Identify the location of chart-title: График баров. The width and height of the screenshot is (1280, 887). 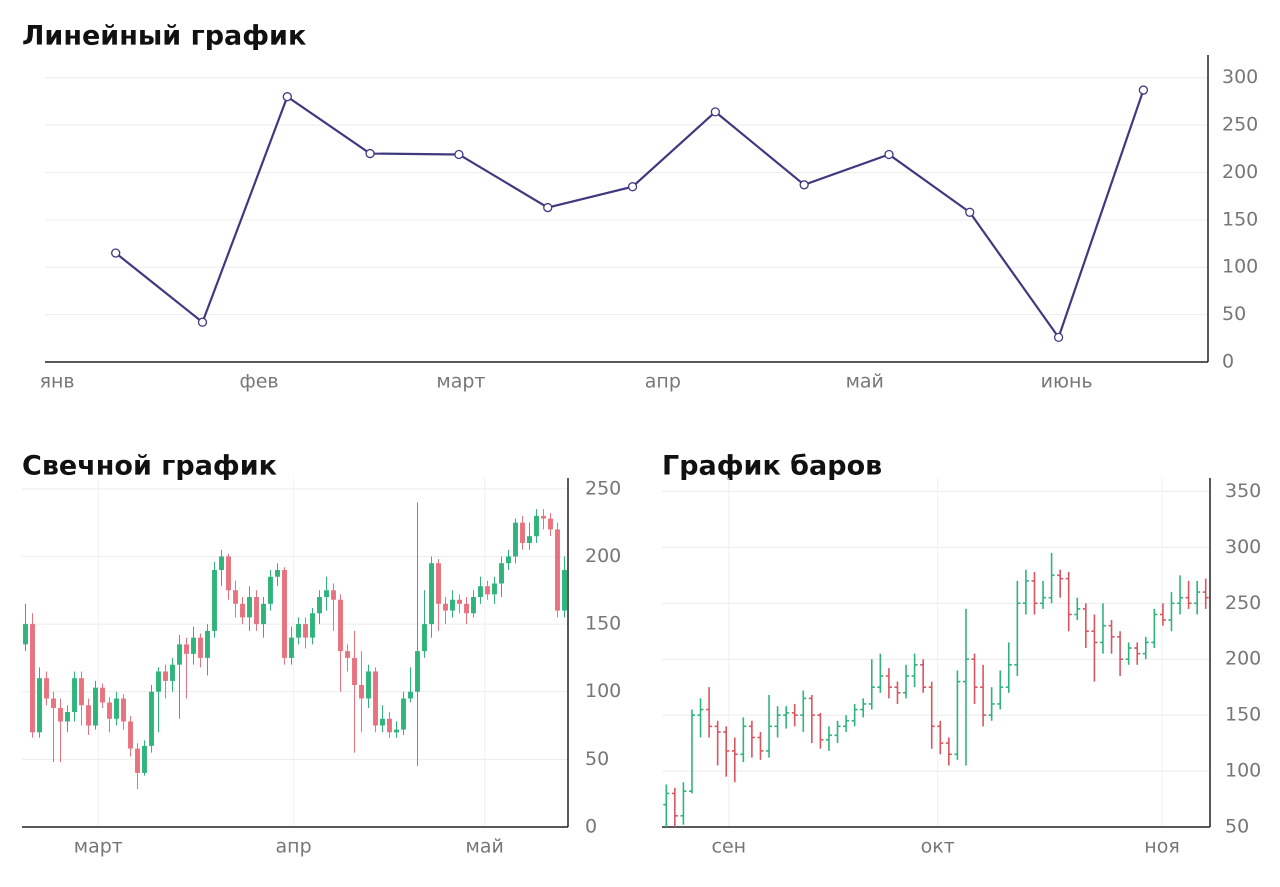
(772, 466).